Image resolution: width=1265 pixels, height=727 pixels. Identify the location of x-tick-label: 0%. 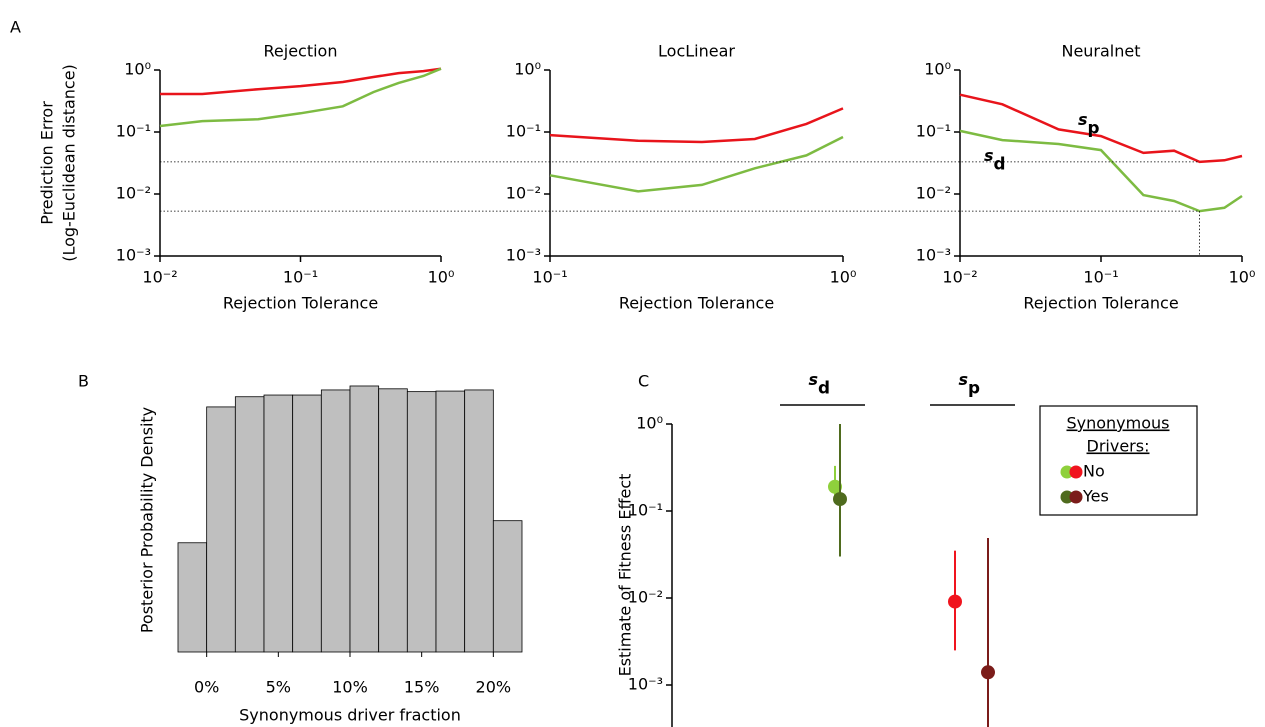
(206, 687).